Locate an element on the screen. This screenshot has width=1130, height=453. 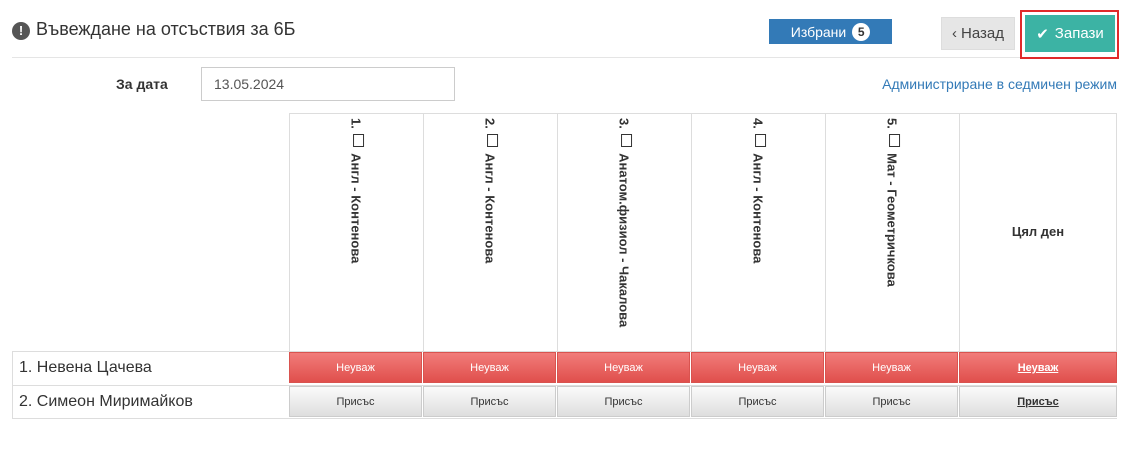
weekly-admin-link: Администриране в седмичен режим is located at coordinates (999, 84).